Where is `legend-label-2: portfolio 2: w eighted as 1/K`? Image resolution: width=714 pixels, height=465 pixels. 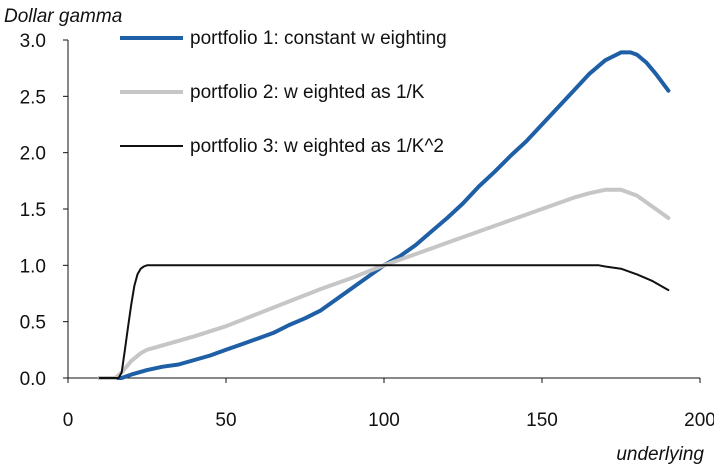 legend-label-2: portfolio 2: w eighted as 1/K is located at coordinates (307, 92).